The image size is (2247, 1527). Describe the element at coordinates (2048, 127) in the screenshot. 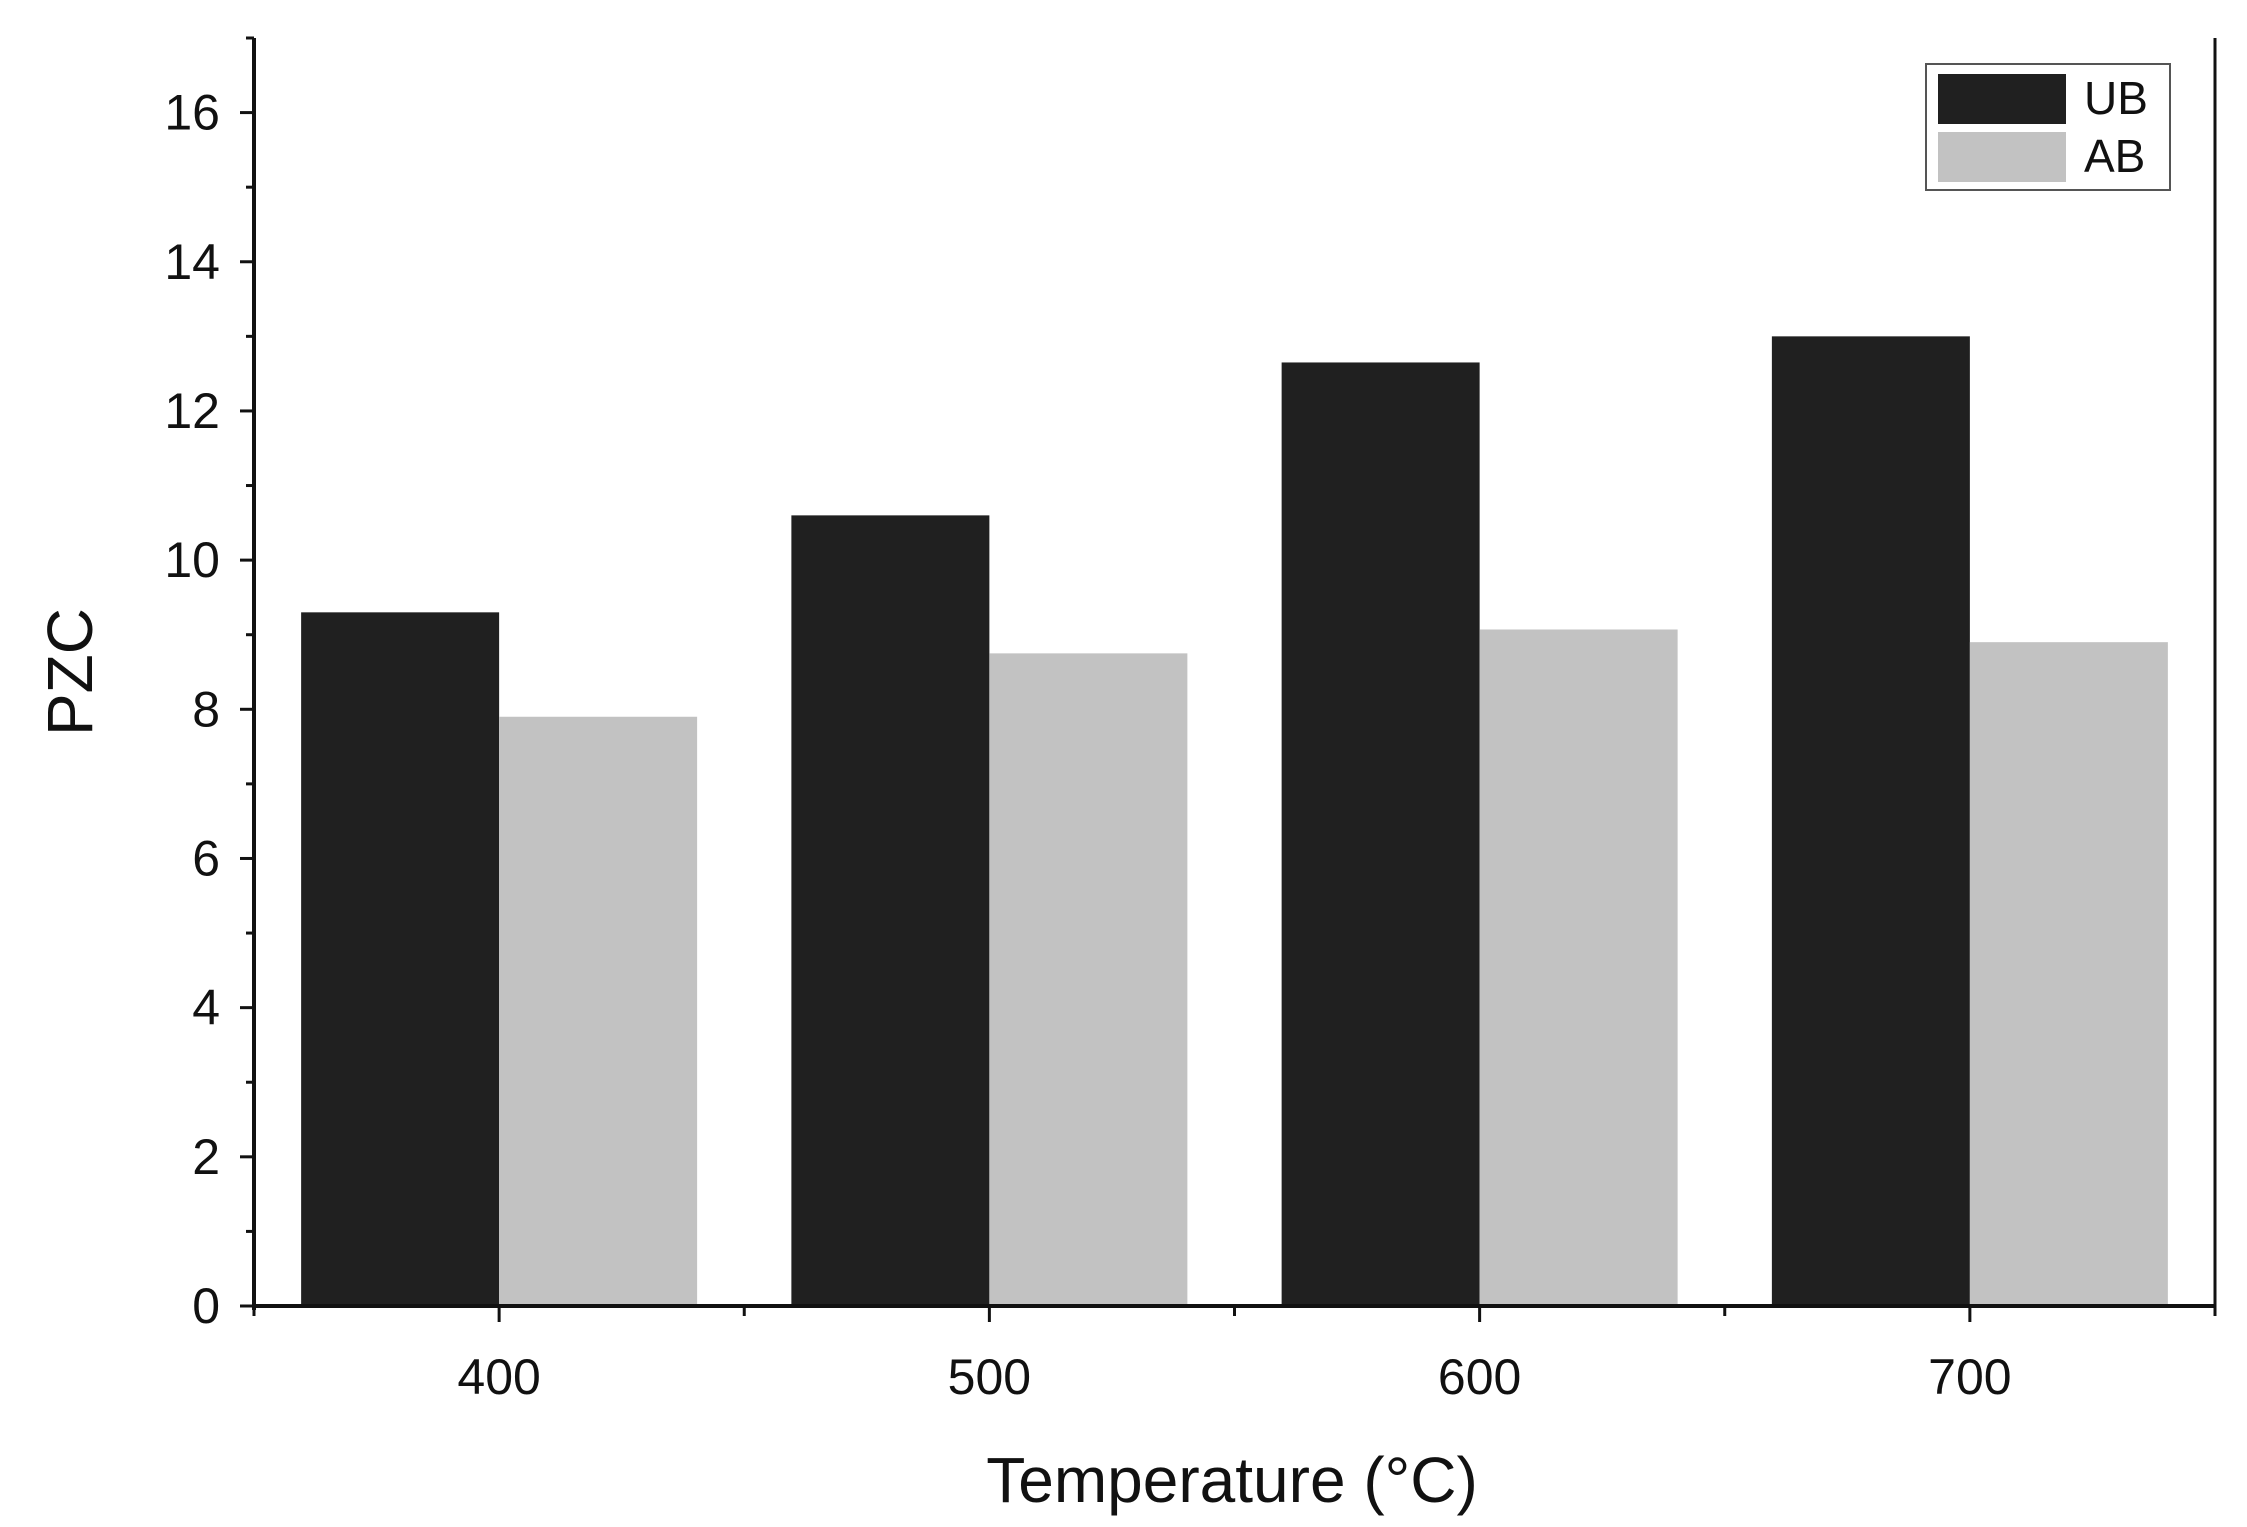

I see `legend: UB AB` at that location.